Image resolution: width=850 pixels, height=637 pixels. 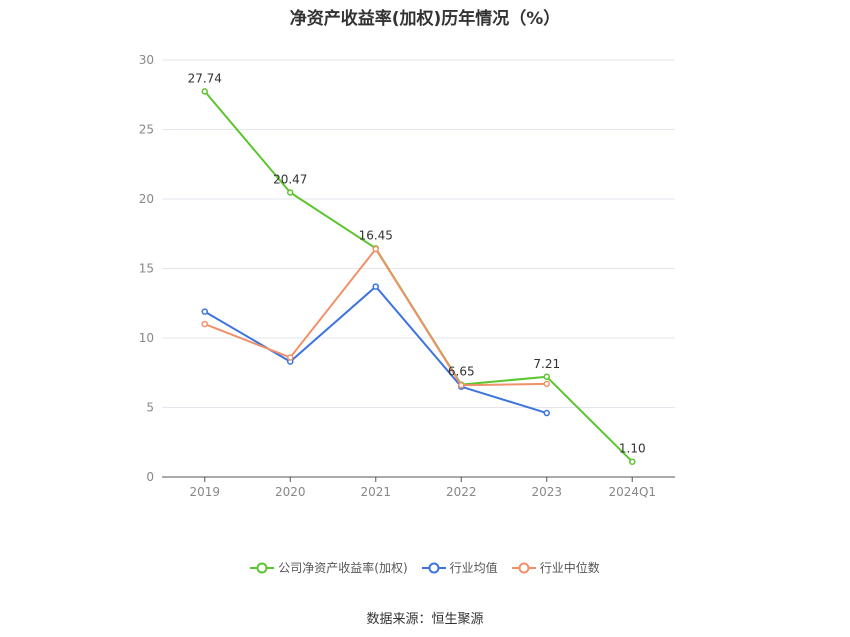 I want to click on y-tick-label: 25, so click(x=146, y=130).